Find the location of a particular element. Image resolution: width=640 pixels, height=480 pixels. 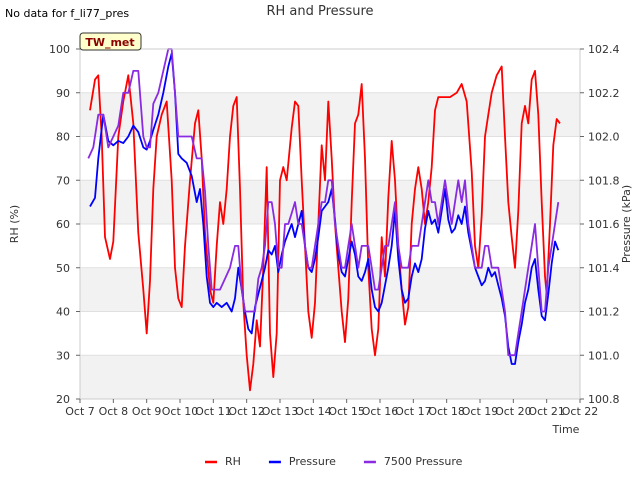

y2-tick-label: 101.6 is located at coordinates (604, 224).